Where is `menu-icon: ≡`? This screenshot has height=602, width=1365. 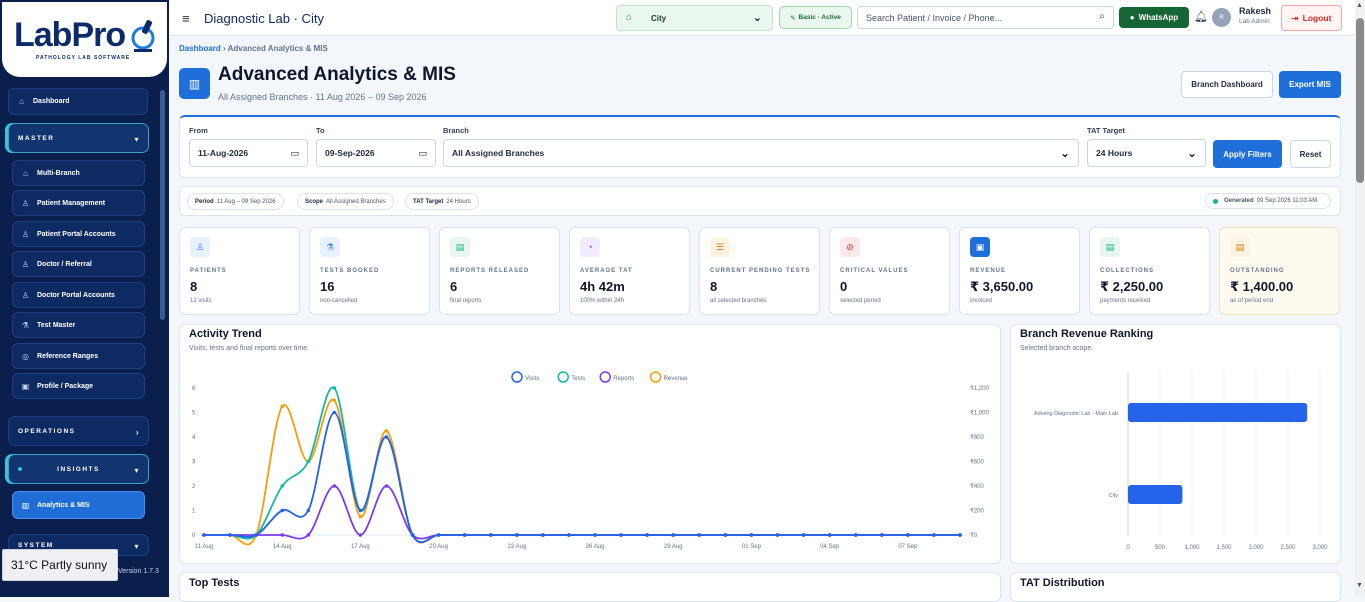 menu-icon: ≡ is located at coordinates (186, 18).